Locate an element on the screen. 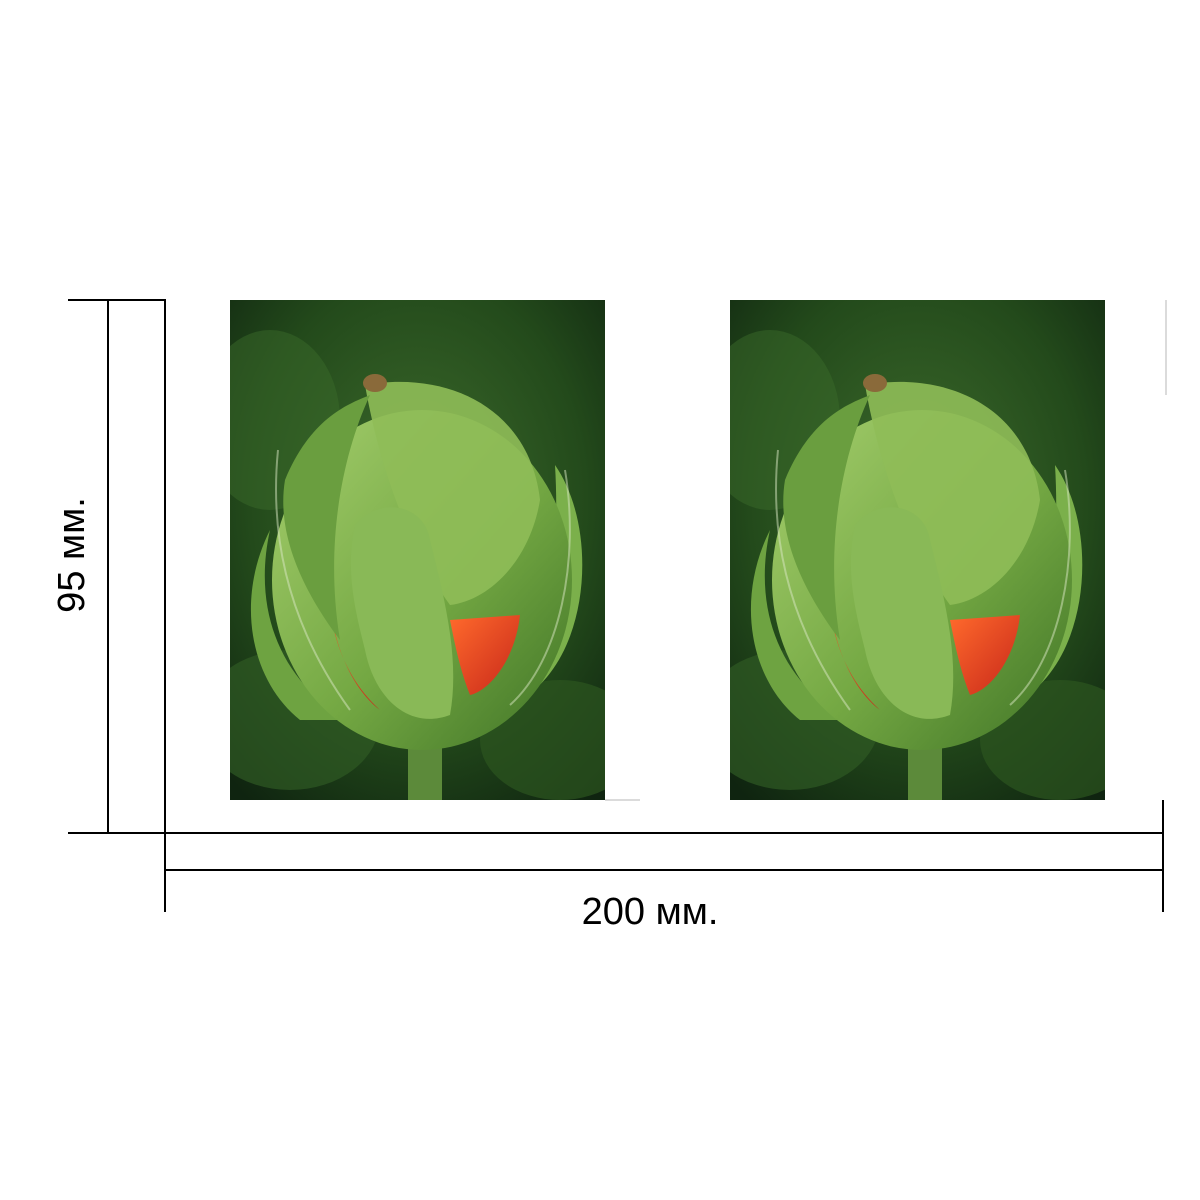 This screenshot has width=1200, height=1200. height-label: 95 мм. is located at coordinates (72, 555).